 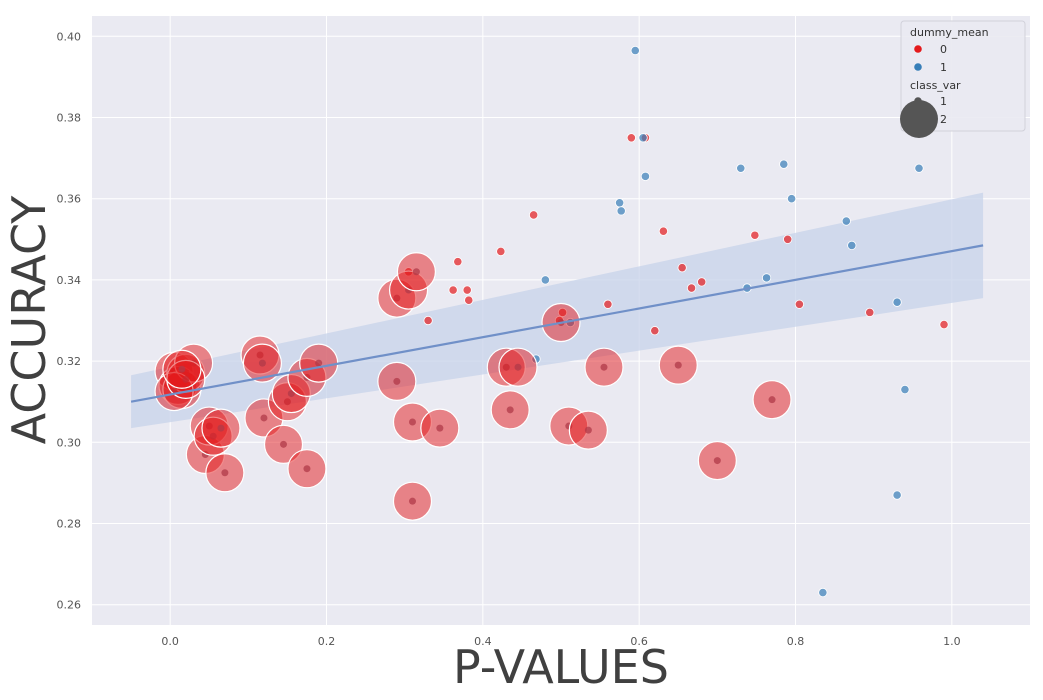 What do you see at coordinates (943, 49) in the screenshot?
I see `legend-label-0: 0` at bounding box center [943, 49].